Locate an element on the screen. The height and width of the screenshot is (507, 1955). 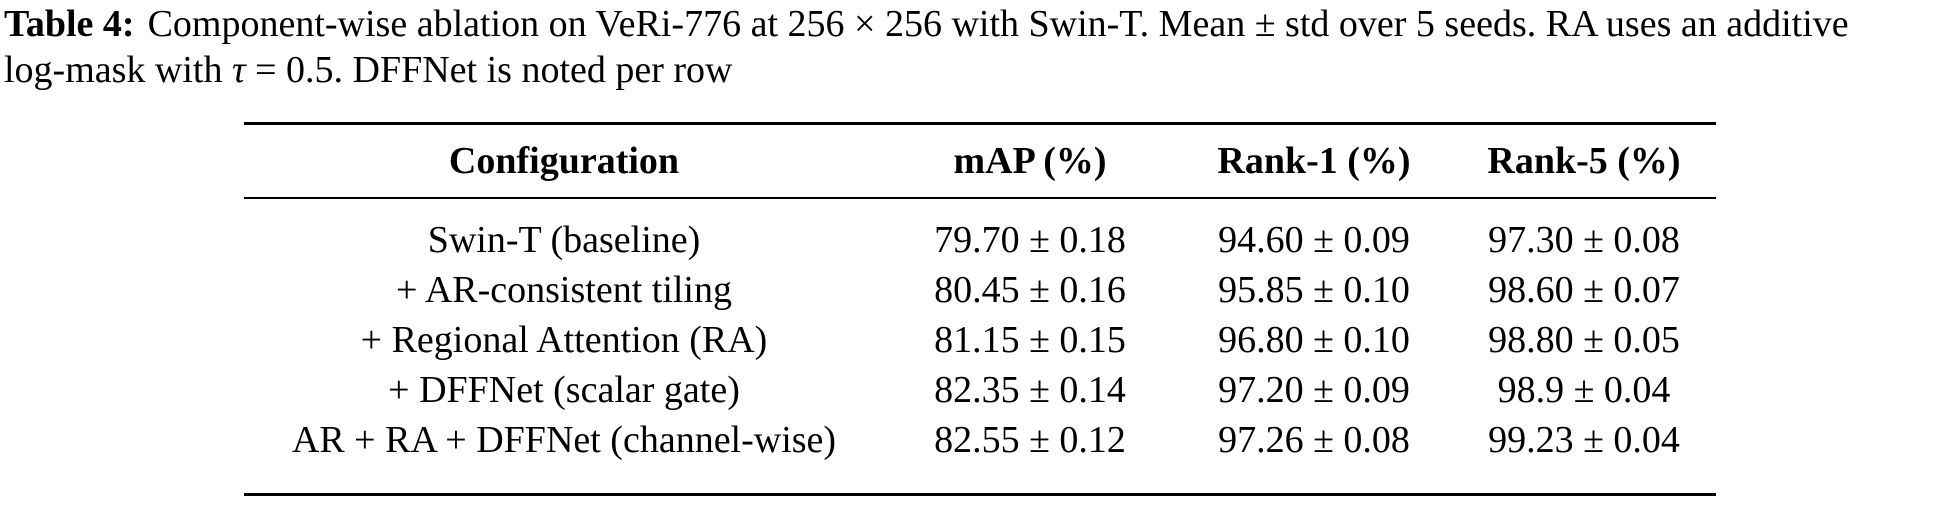
cell-rank5: 98.60 ± 0.07 is located at coordinates (1584, 290).